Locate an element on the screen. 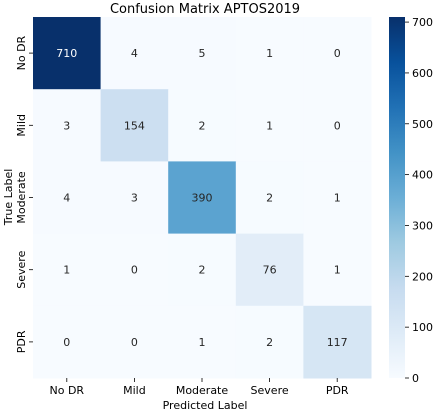  cell-value-label: 390 is located at coordinates (202, 198).